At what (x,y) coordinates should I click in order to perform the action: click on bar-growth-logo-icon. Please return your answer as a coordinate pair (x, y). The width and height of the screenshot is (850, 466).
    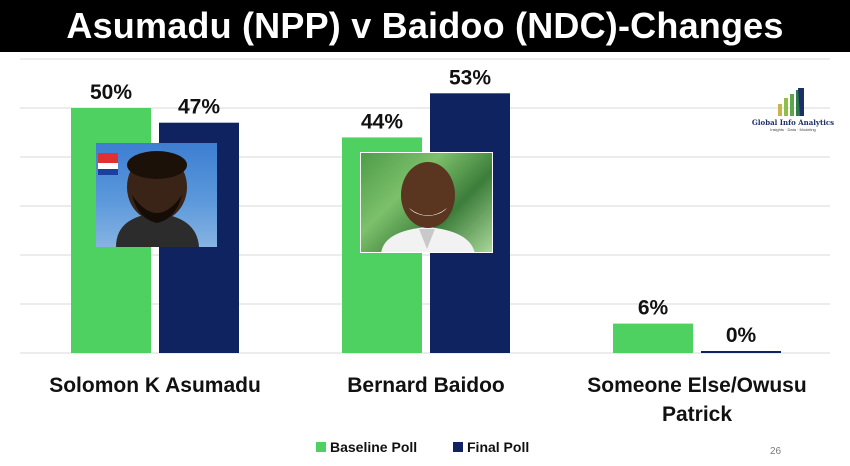
    Looking at the image, I should click on (791, 102).